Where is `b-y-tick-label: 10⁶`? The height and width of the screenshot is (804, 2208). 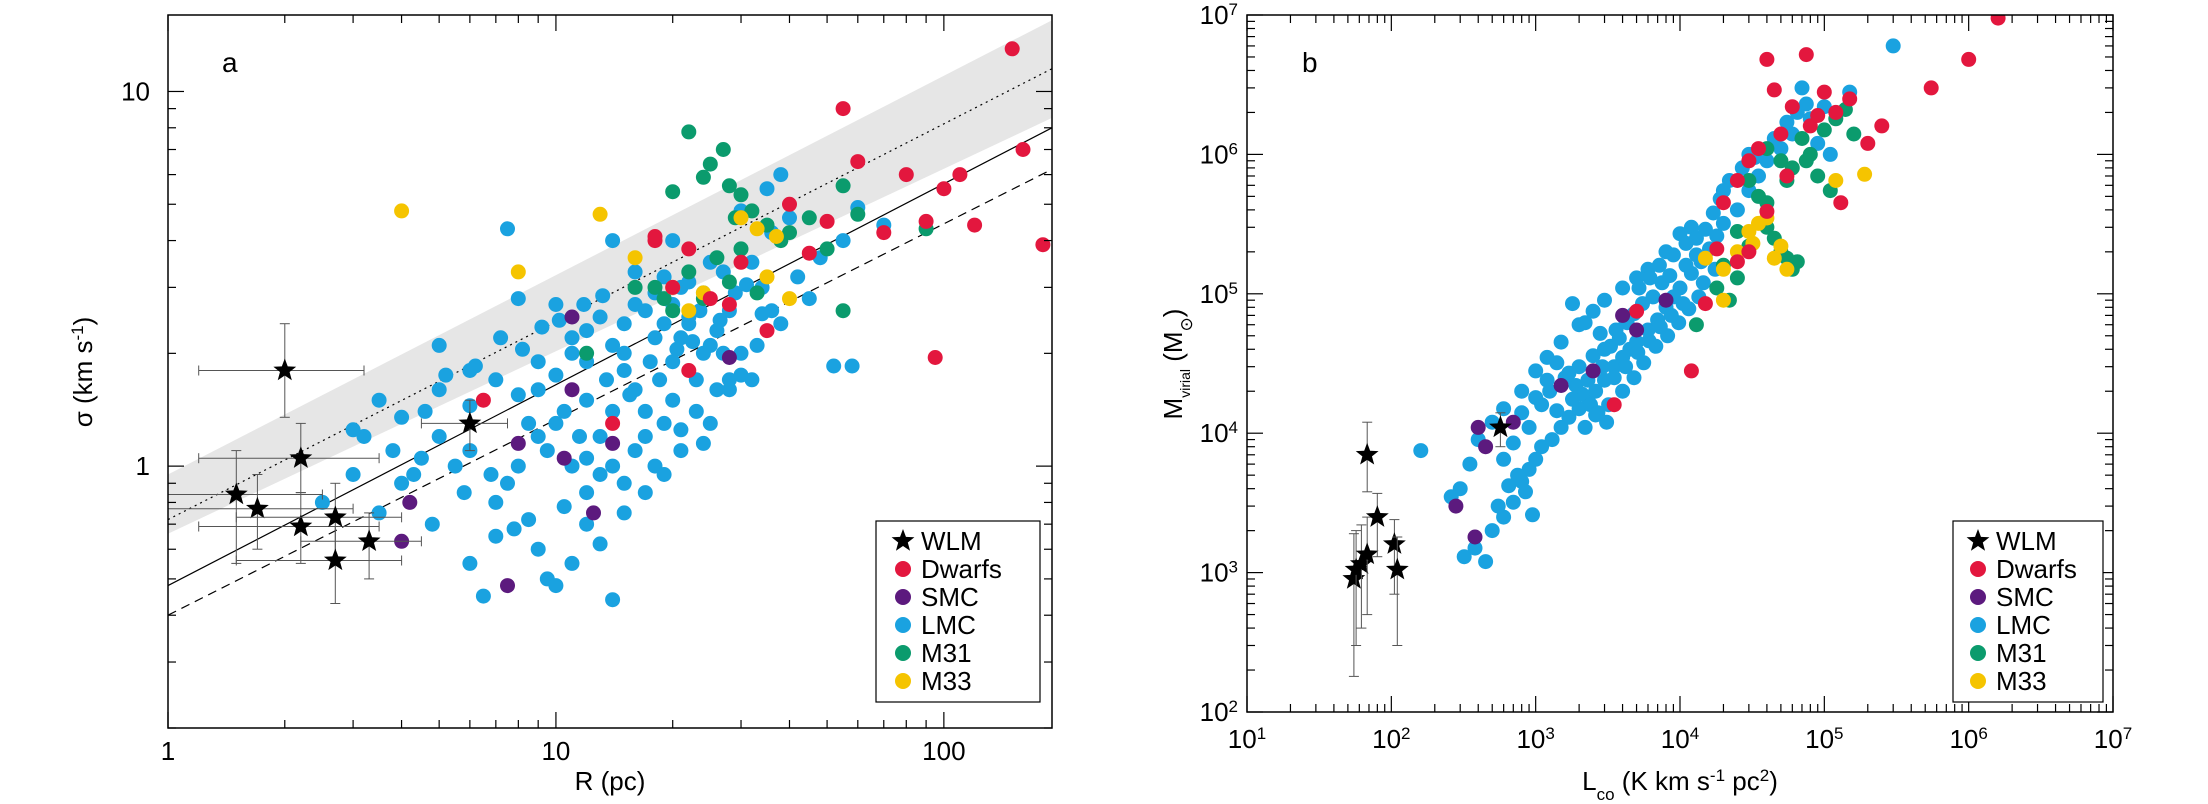 b-y-tick-label: 10⁶ is located at coordinates (1219, 154).